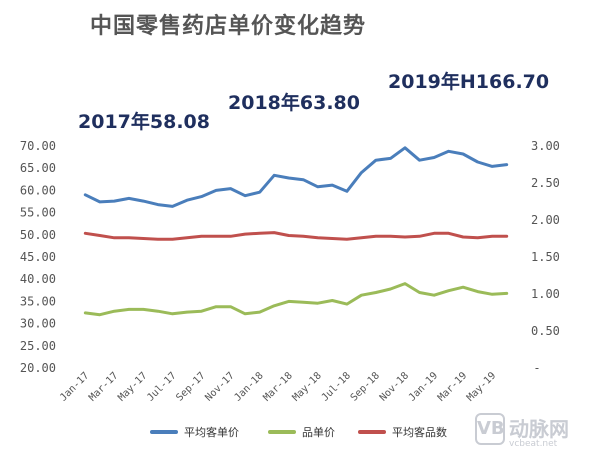 The image size is (598, 456). I want to click on x-tick-label: Mar-17, so click(103, 386).